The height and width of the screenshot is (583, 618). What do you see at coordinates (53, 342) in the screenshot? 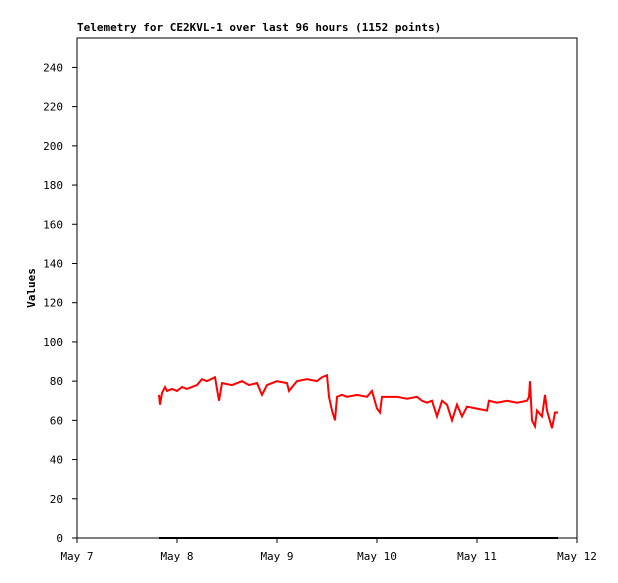
I see `y-tick-label: 100` at bounding box center [53, 342].